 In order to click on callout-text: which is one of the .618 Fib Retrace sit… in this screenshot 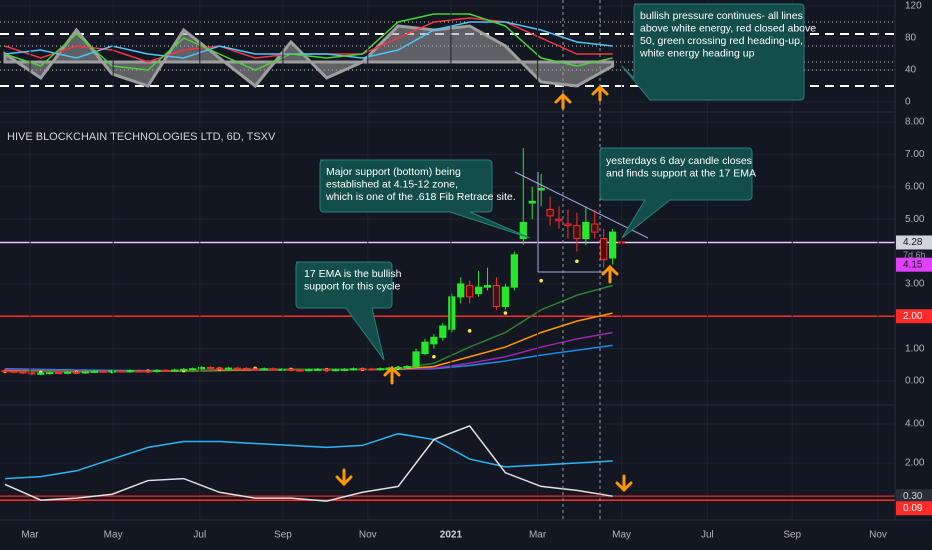, I will do `click(420, 197)`.